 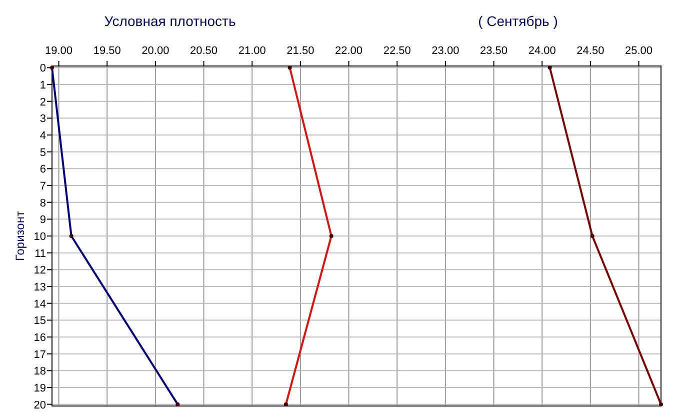 I want to click on y-tick-label: 12, so click(x=40, y=270).